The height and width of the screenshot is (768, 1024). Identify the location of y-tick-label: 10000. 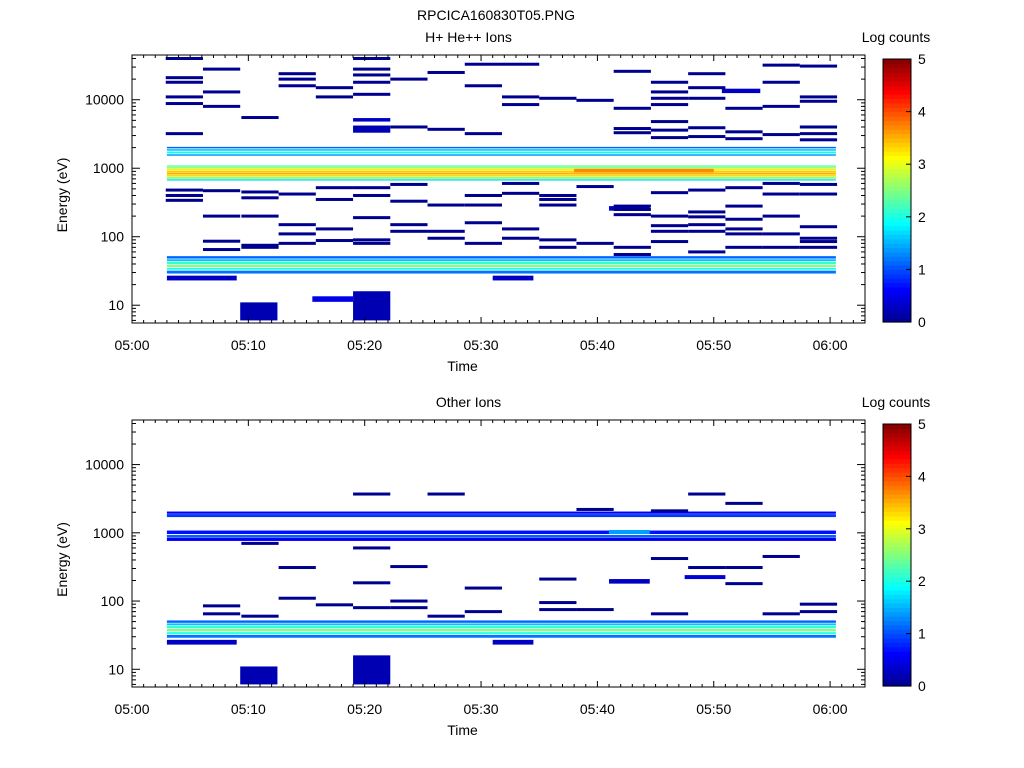
(104, 465).